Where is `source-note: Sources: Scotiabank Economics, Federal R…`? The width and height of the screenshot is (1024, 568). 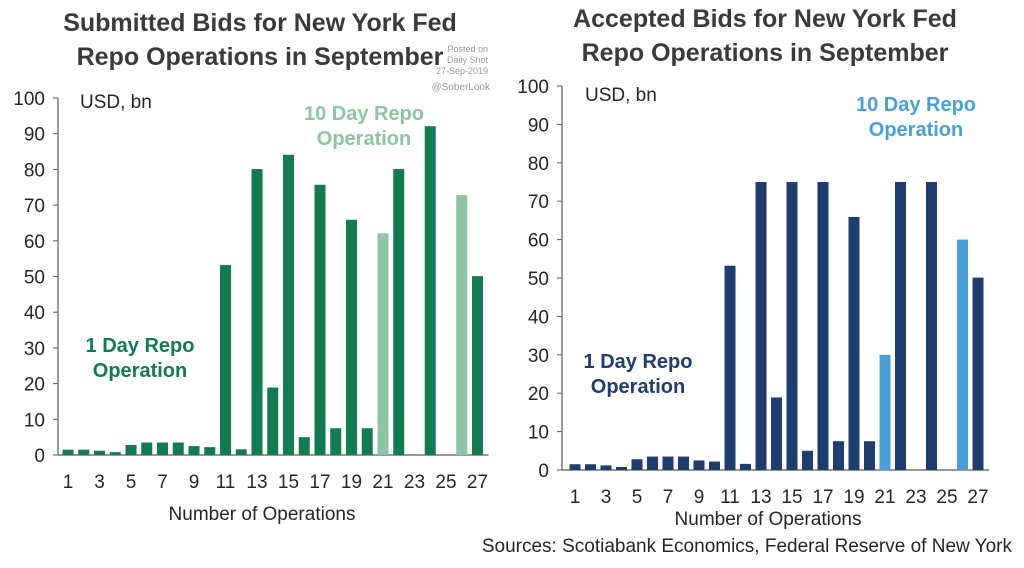 source-note: Sources: Scotiabank Economics, Federal R… is located at coordinates (746, 546).